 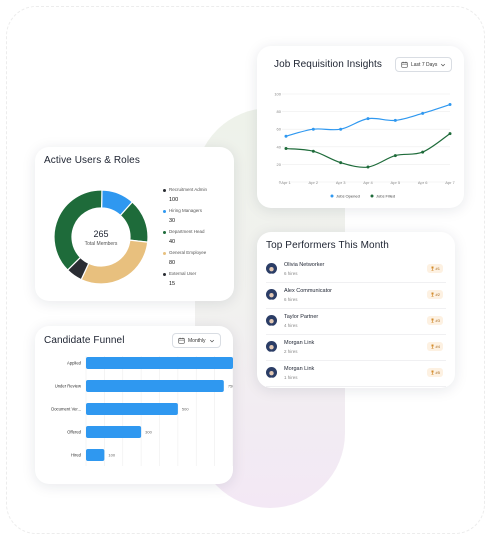 I want to click on y-tick-label: 60, so click(x=279, y=129).